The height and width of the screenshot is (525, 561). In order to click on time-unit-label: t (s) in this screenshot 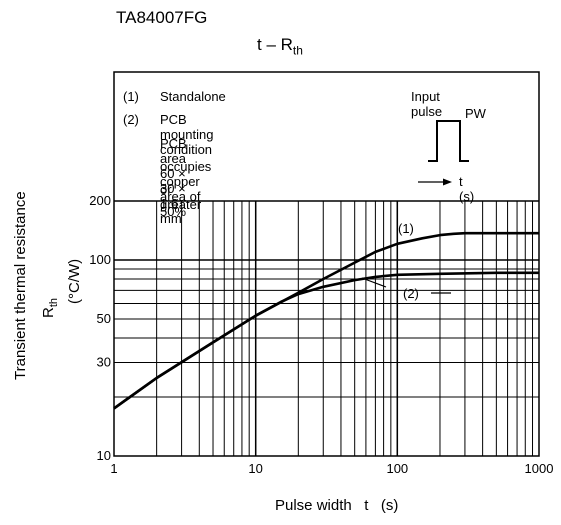, I will do `click(467, 189)`.